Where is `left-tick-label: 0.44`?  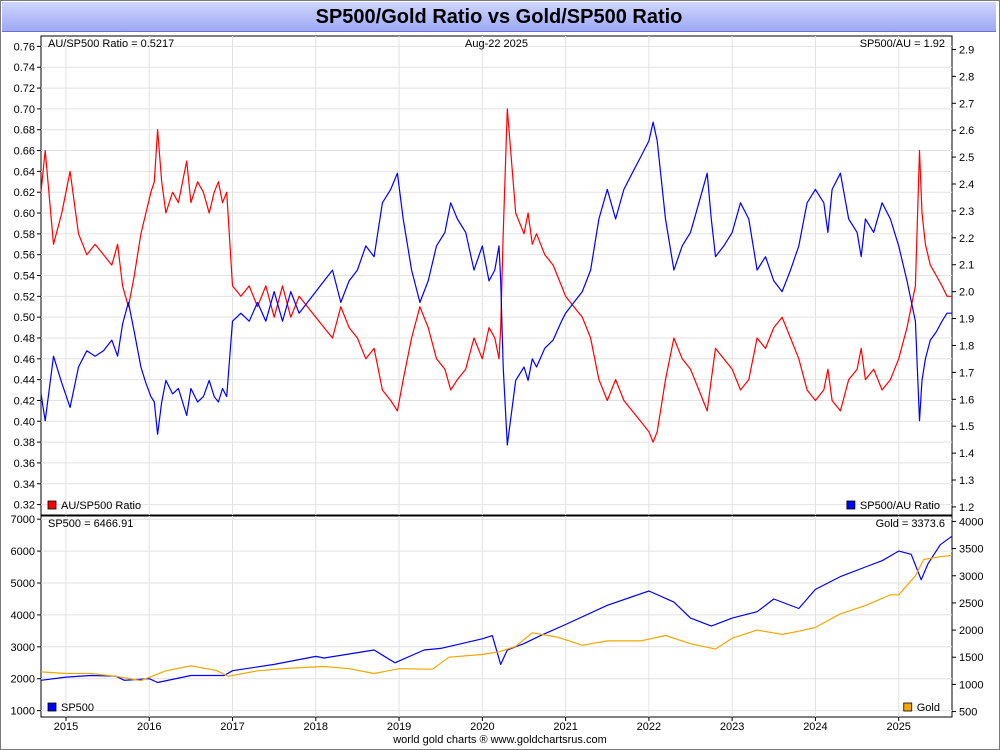
left-tick-label: 0.44 is located at coordinates (24, 381).